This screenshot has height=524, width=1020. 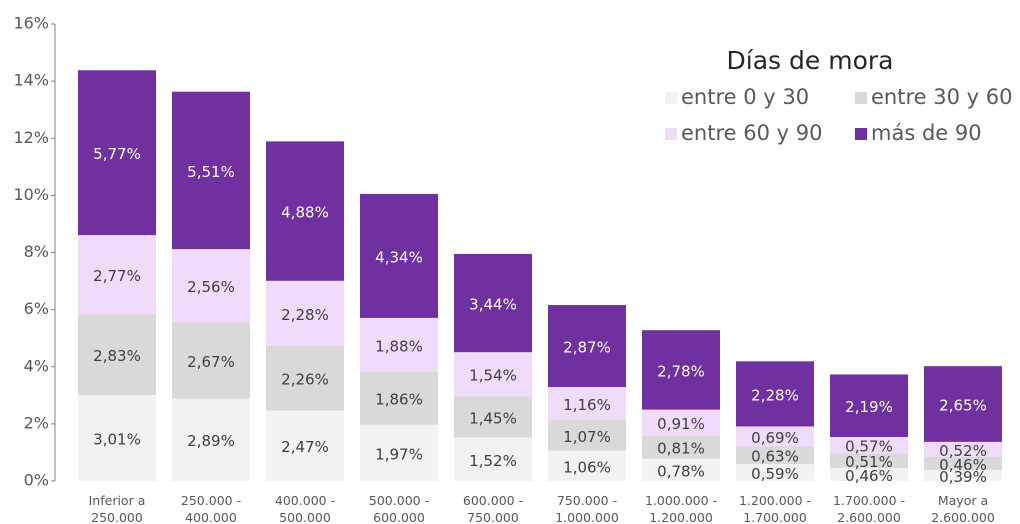 What do you see at coordinates (117, 508) in the screenshot?
I see `x-tick-label: Inferior a 250.000` at bounding box center [117, 508].